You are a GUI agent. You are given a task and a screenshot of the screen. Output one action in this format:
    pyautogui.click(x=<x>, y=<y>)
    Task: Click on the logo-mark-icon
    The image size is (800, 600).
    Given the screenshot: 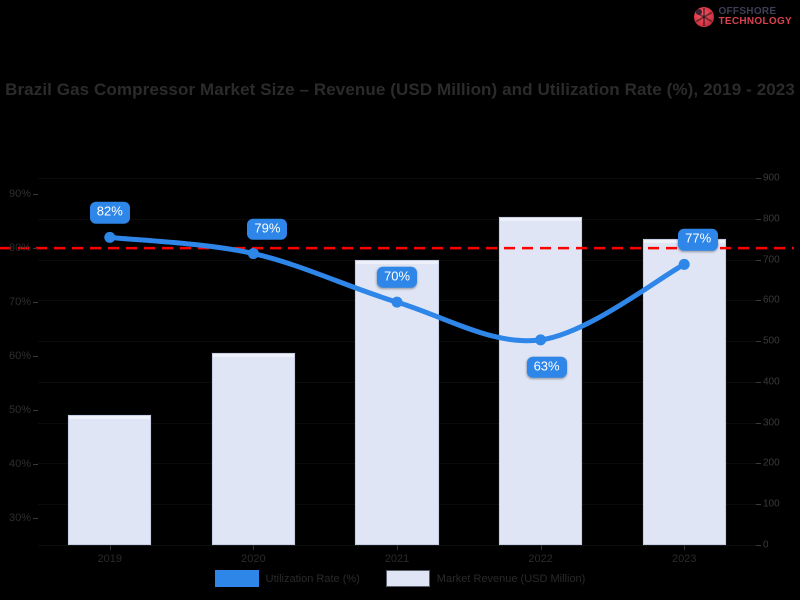 What is the action you would take?
    pyautogui.click(x=704, y=17)
    